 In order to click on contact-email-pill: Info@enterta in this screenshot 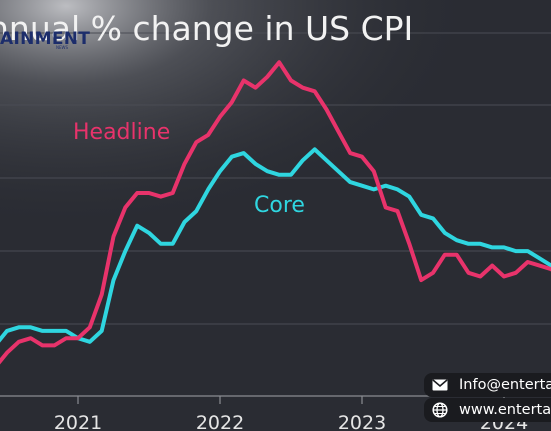, I will do `click(487, 385)`.